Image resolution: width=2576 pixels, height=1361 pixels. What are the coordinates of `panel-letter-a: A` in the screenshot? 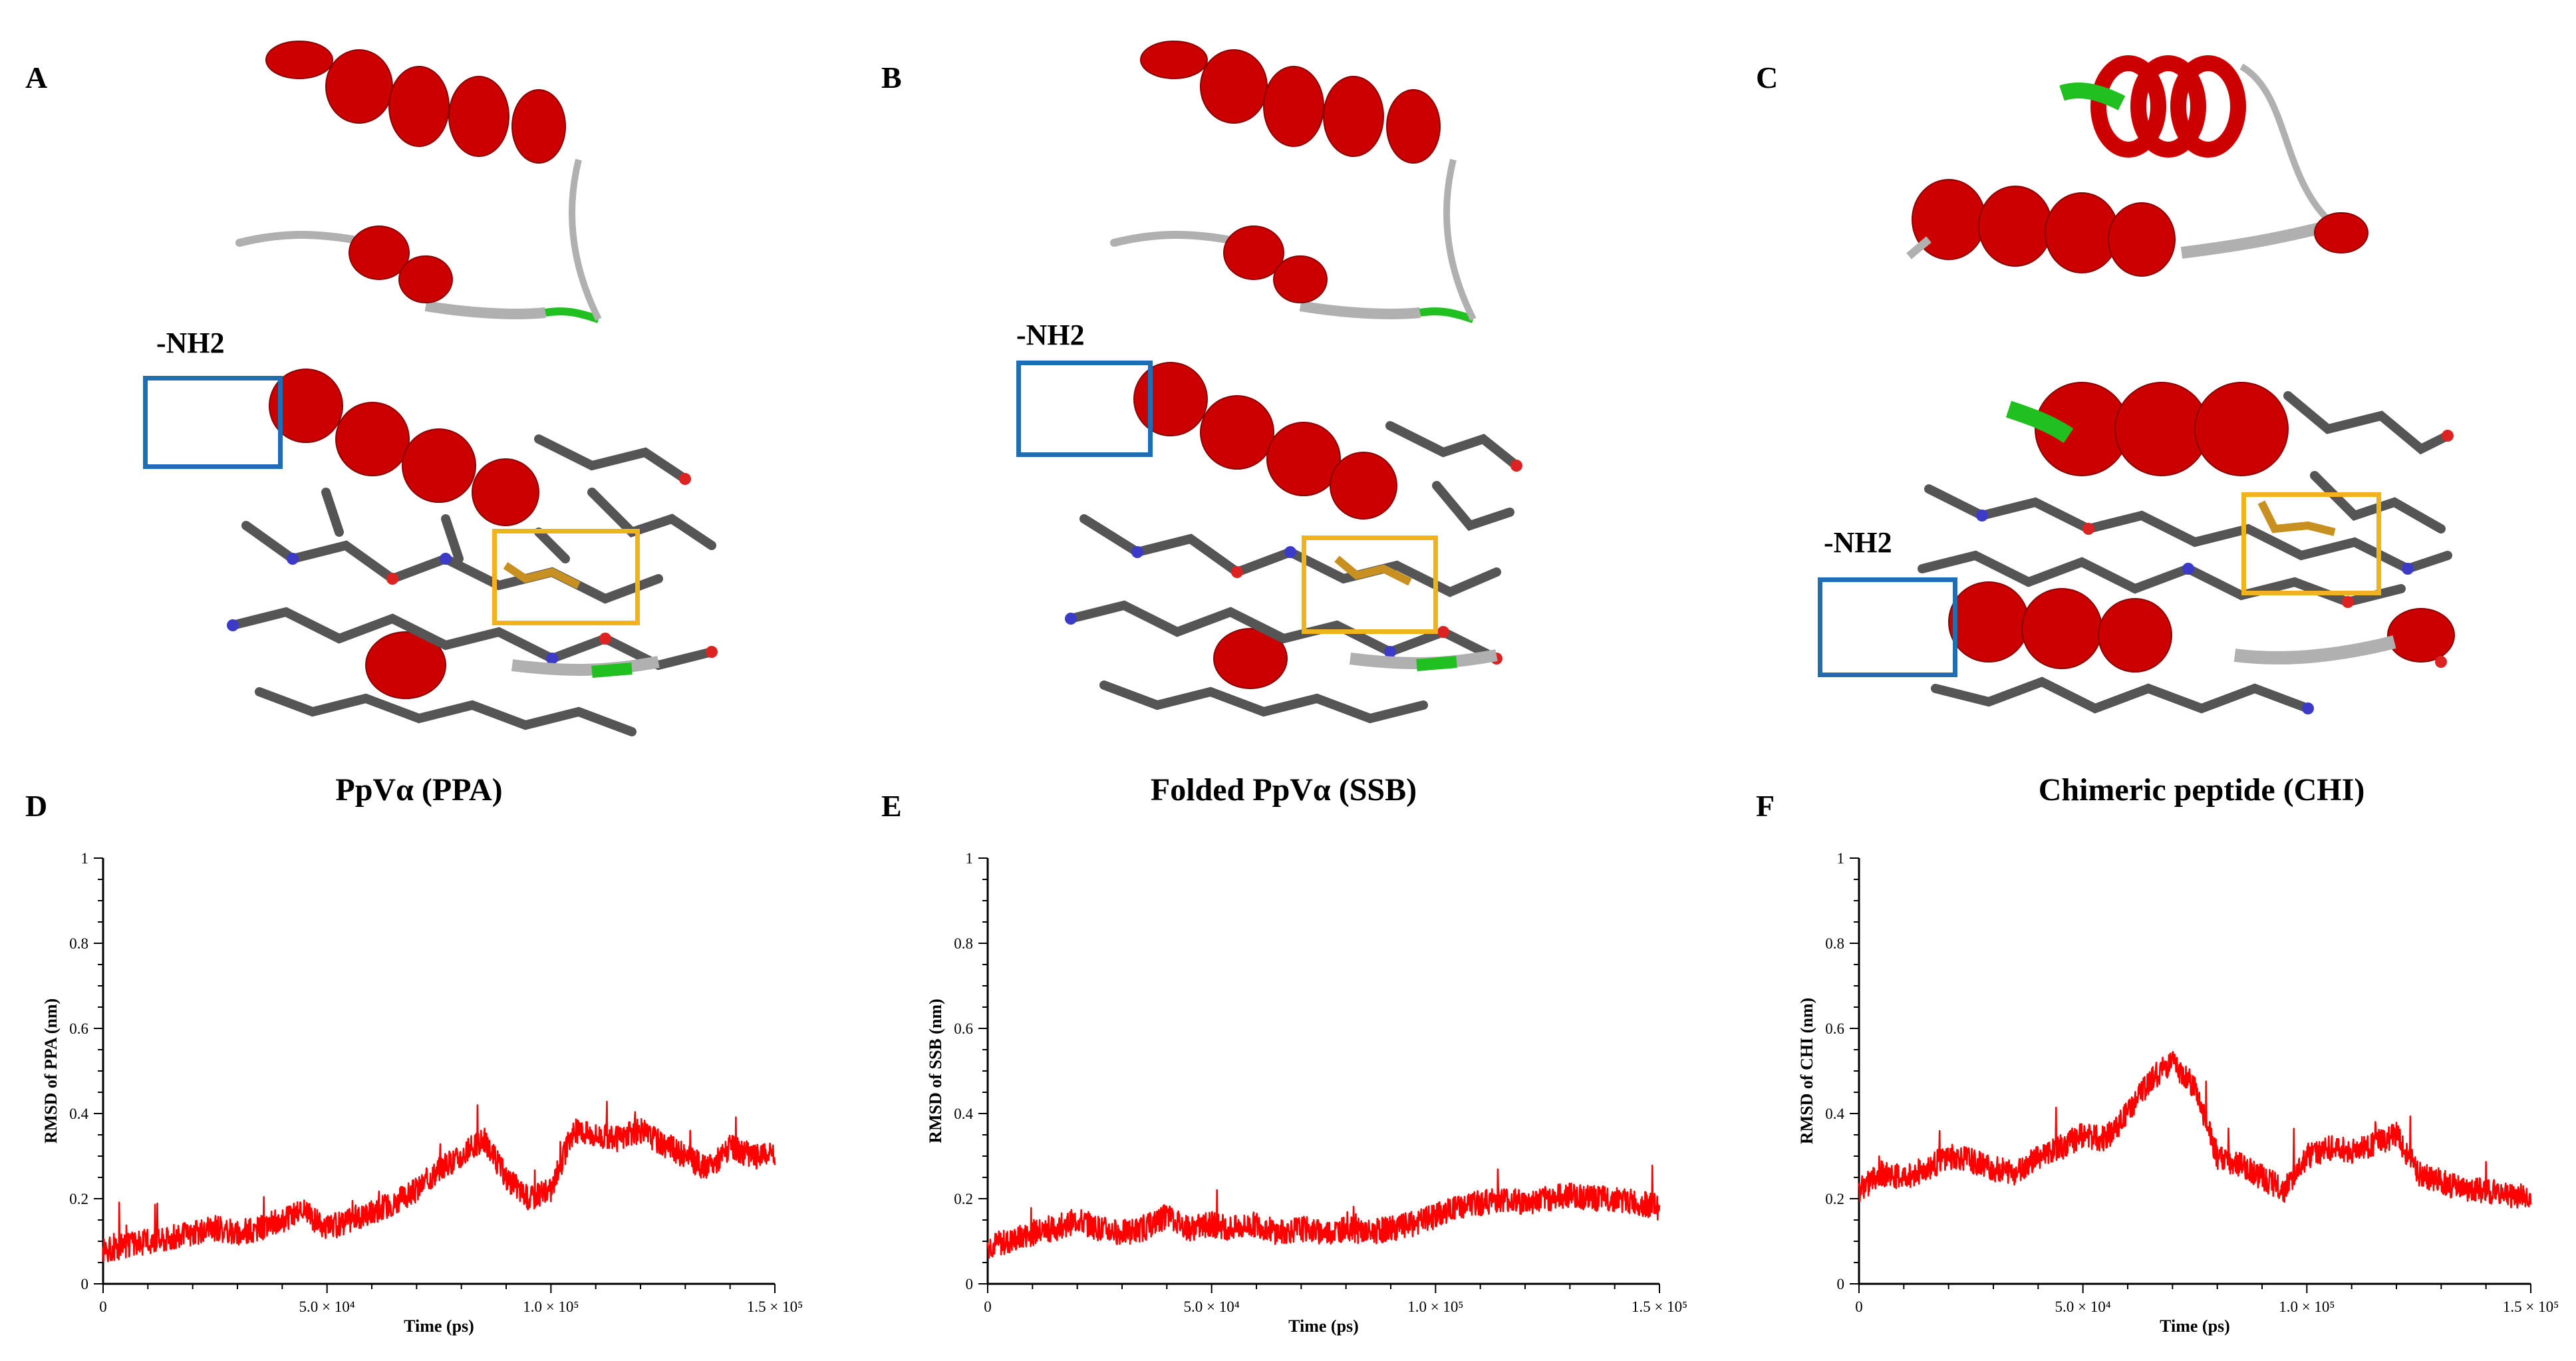 It's located at (36, 77).